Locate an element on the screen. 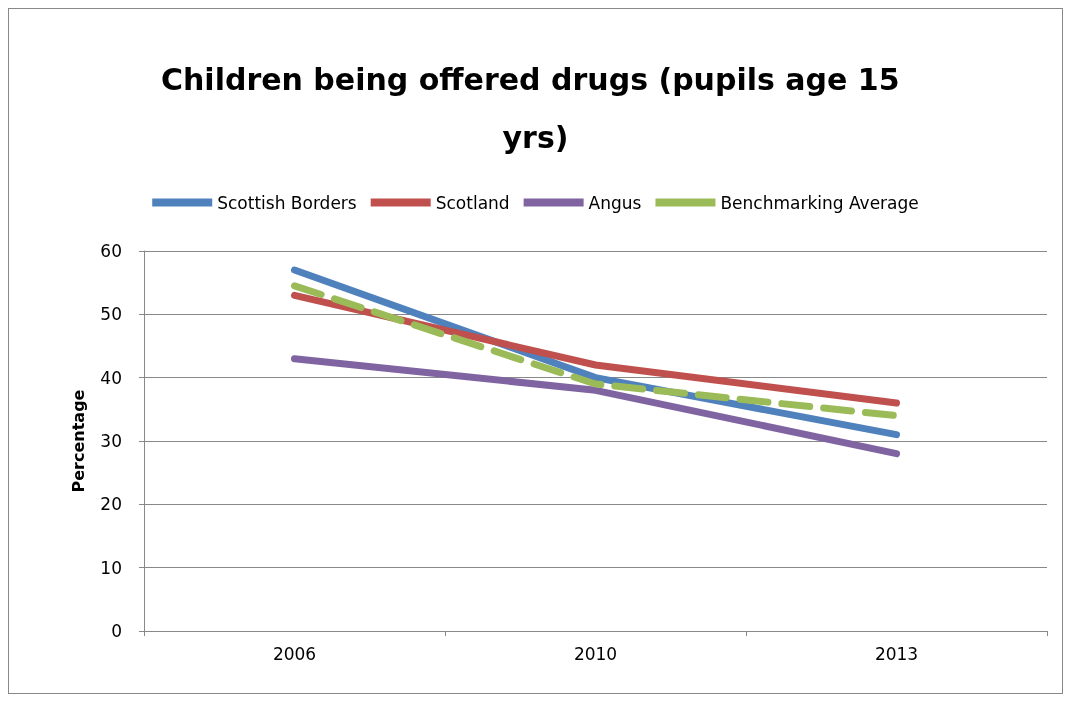 Image resolution: width=1071 pixels, height=702 pixels. y-tick-label: 50 is located at coordinates (111, 314).